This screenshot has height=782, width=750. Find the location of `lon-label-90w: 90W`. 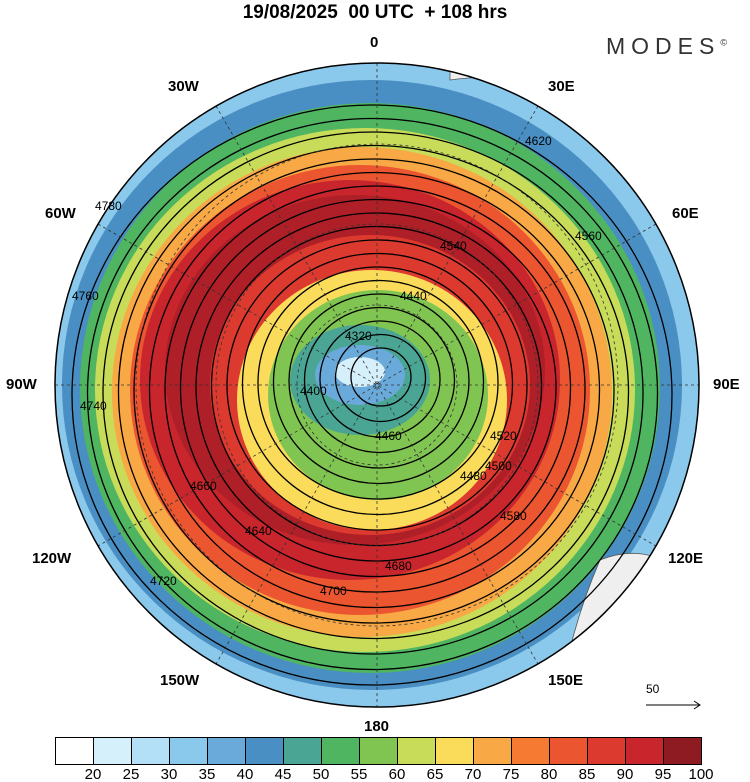

lon-label-90w: 90W is located at coordinates (21, 384).